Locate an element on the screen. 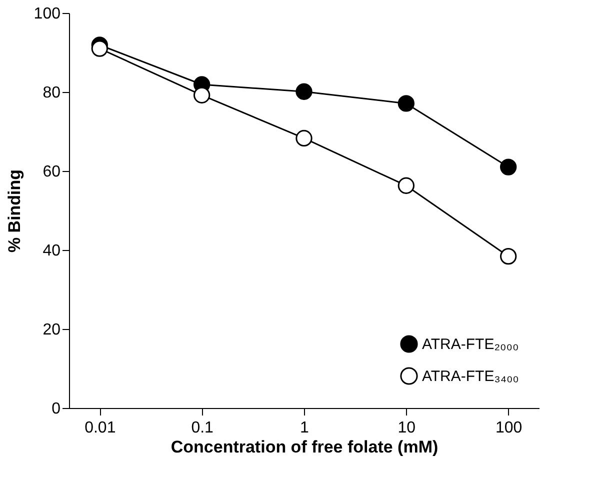  x-tick-label: 10 is located at coordinates (407, 428).